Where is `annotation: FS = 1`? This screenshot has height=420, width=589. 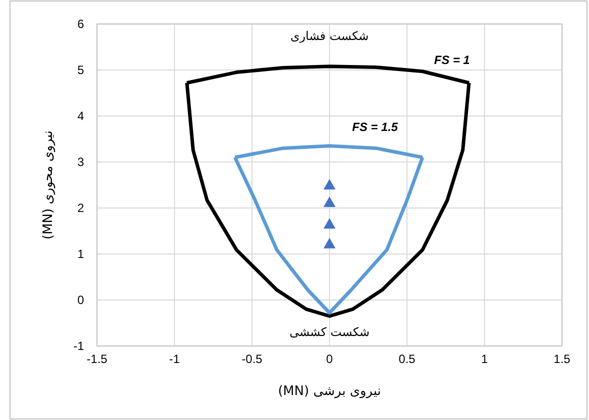 annotation: FS = 1 is located at coordinates (452, 60).